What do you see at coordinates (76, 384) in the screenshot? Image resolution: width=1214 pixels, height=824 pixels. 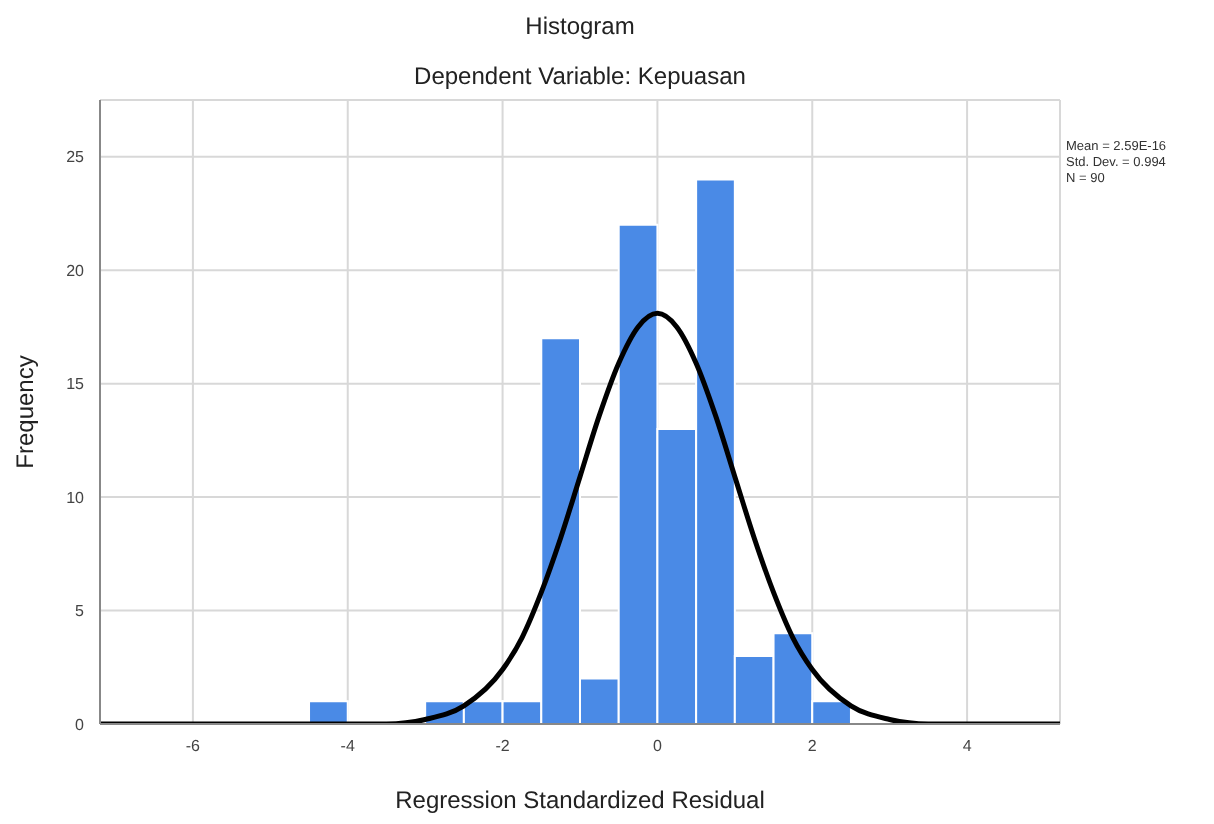 I see `y-tick-label: 15` at bounding box center [76, 384].